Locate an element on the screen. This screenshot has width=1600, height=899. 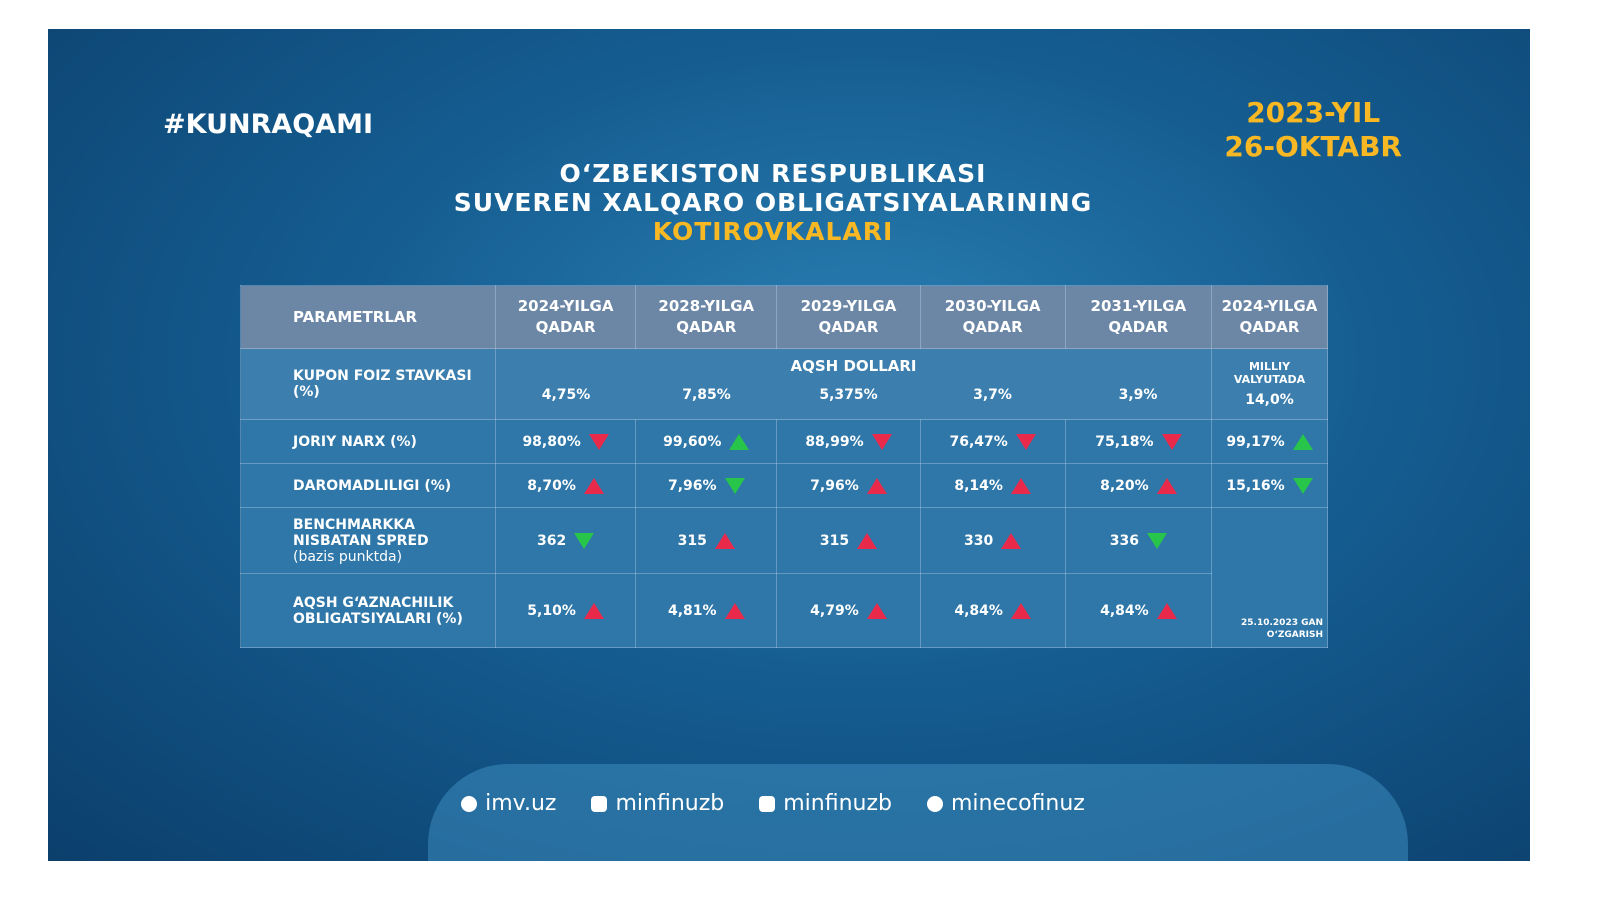
cell: 98,80% is located at coordinates (565, 441).